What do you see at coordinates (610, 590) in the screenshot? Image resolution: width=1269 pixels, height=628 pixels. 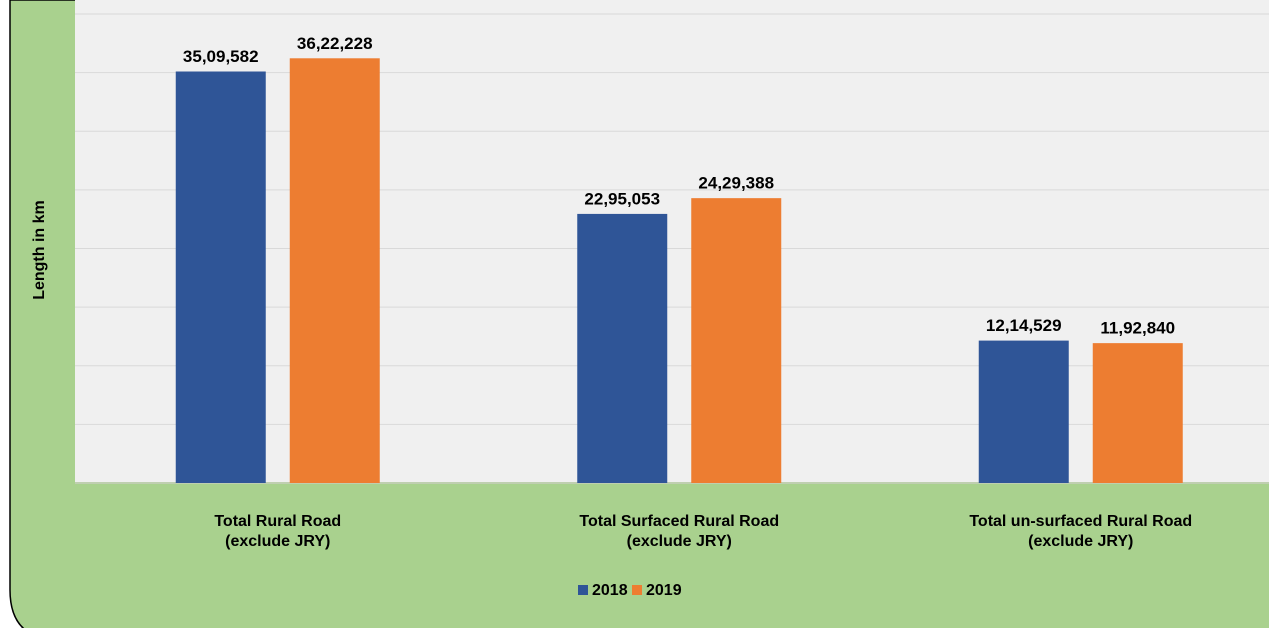 I see `legend-label: 2018` at bounding box center [610, 590].